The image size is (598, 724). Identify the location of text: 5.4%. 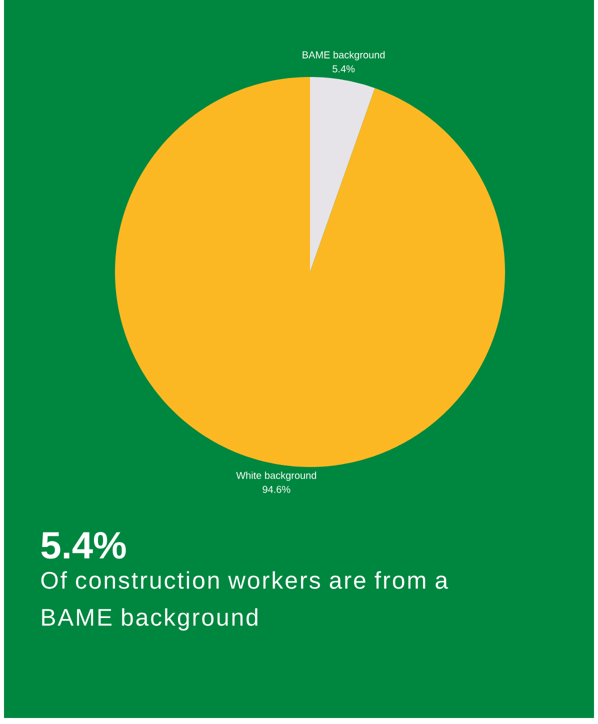
(83, 545).